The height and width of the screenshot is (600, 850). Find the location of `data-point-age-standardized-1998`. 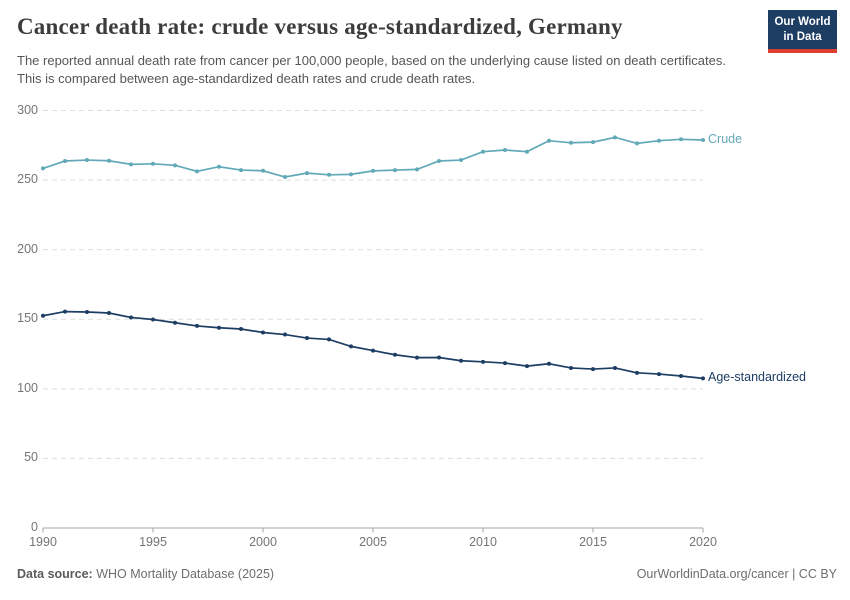

data-point-age-standardized-1998 is located at coordinates (219, 327).